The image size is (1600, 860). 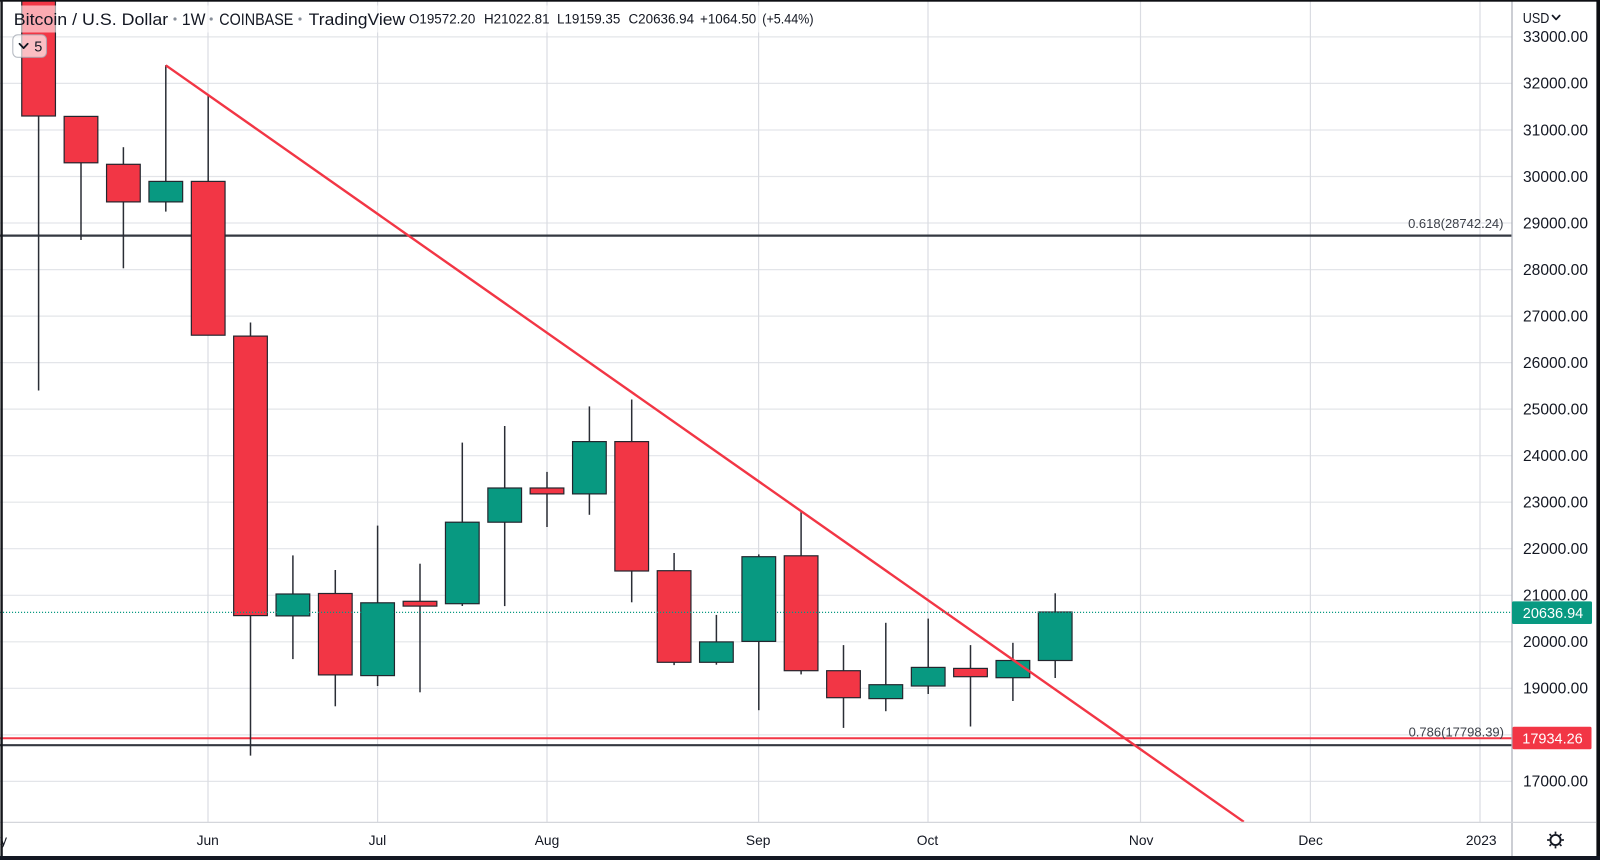 What do you see at coordinates (1555, 316) in the screenshot?
I see `svg-text: 27000.00` at bounding box center [1555, 316].